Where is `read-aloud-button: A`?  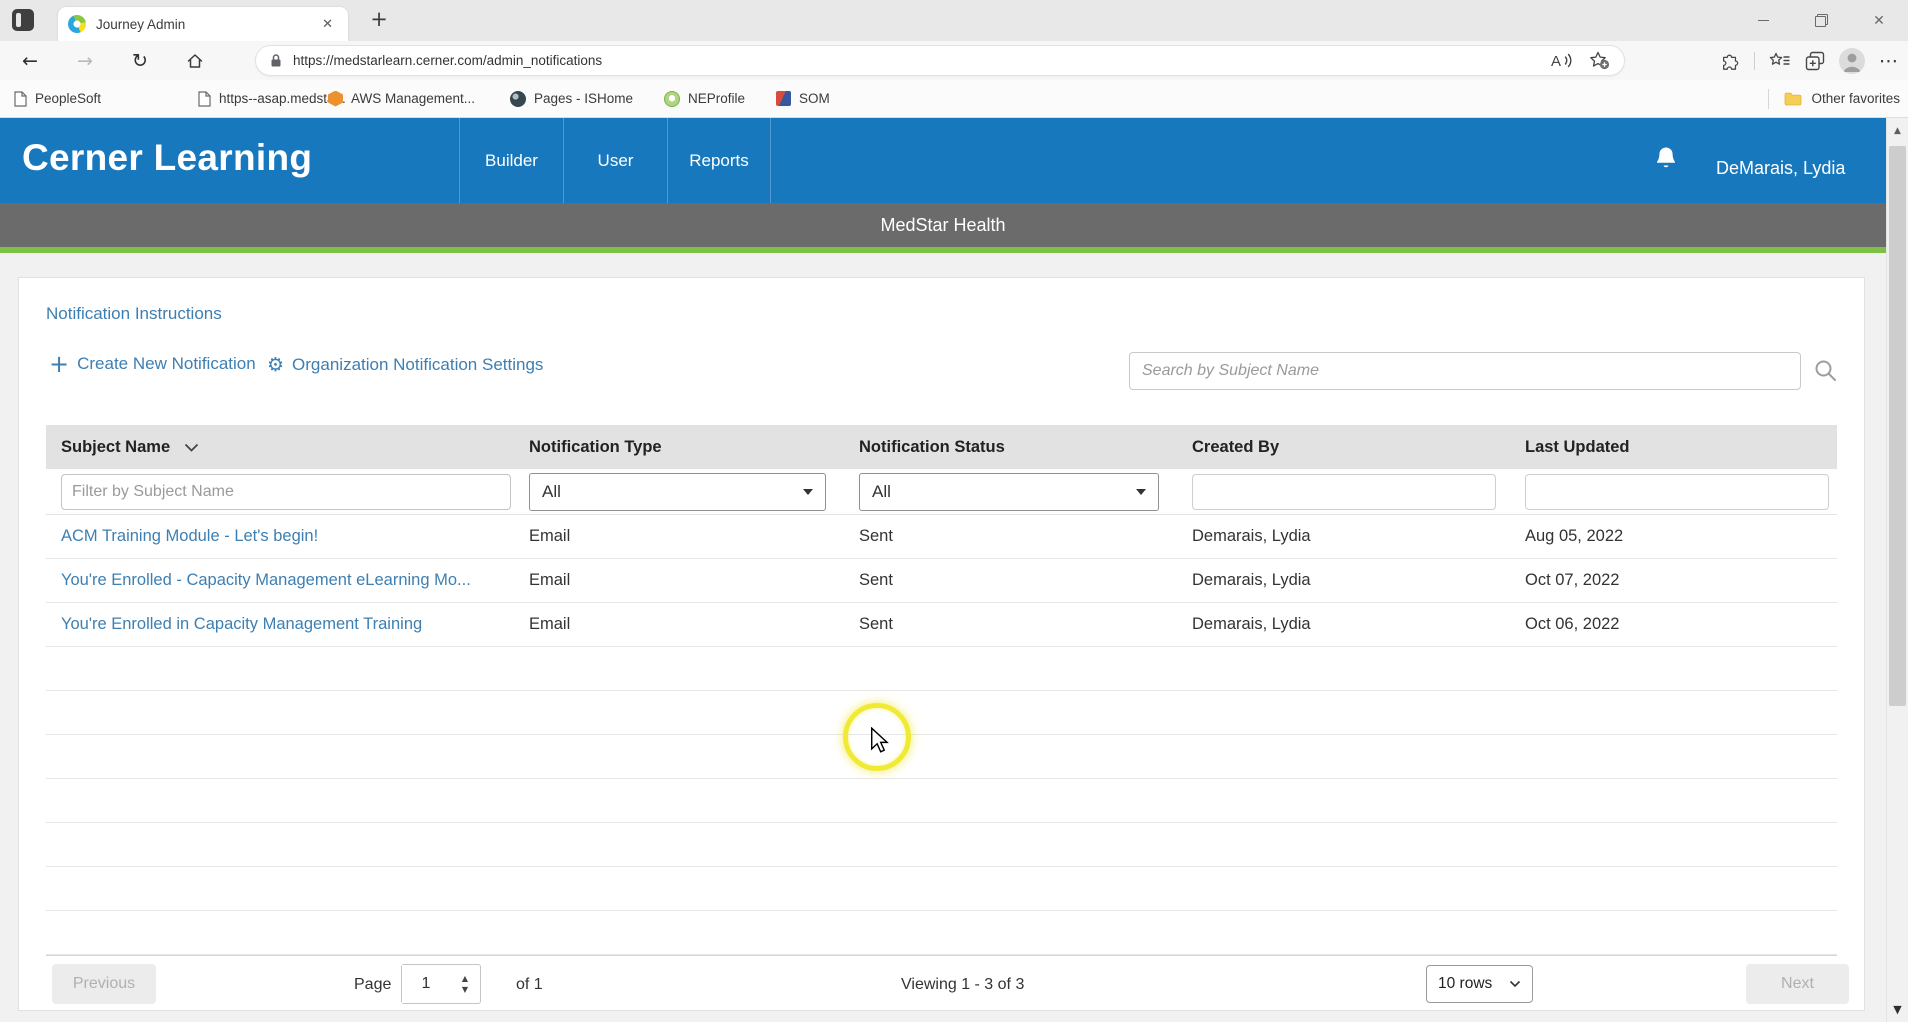
read-aloud-button: A is located at coordinates (1562, 60).